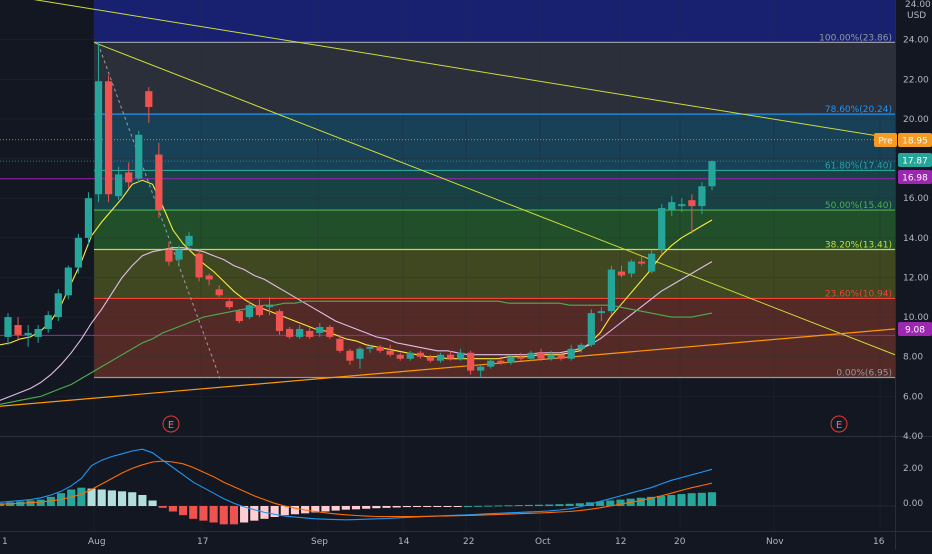 This screenshot has height=554, width=932. What do you see at coordinates (5, 542) in the screenshot?
I see `time-label: 1` at bounding box center [5, 542].